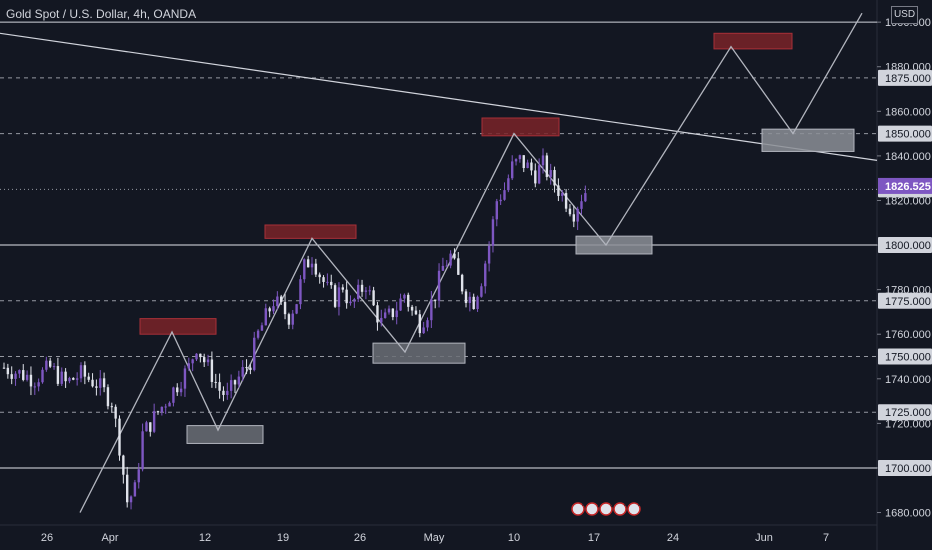 This screenshot has height=550, width=932. I want to click on y-tick-label: 1860.000, so click(908, 112).